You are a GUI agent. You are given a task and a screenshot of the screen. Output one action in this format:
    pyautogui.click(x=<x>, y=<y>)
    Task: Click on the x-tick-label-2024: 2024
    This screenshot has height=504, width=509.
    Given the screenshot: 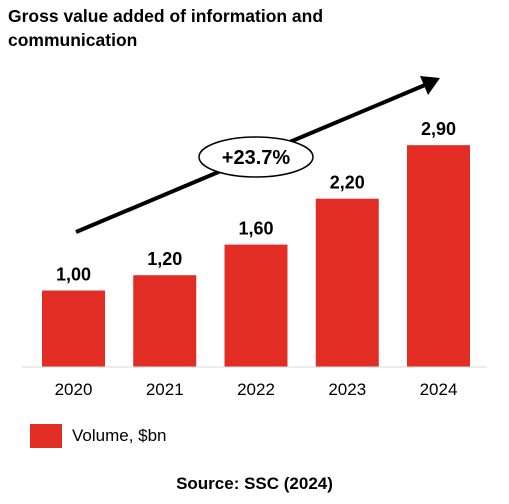 What is the action you would take?
    pyautogui.click(x=439, y=389)
    